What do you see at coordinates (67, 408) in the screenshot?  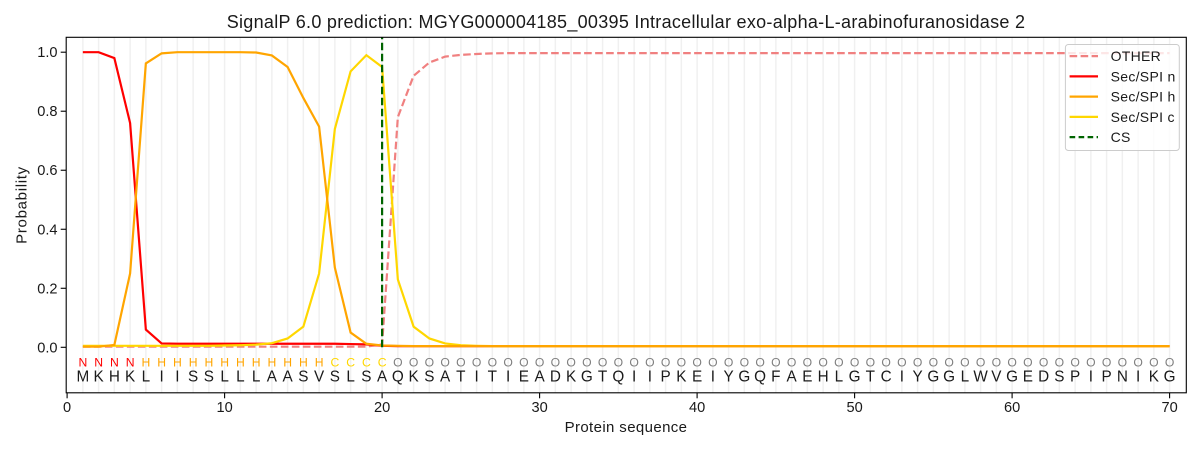 I see `svg-text: 0` at bounding box center [67, 408].